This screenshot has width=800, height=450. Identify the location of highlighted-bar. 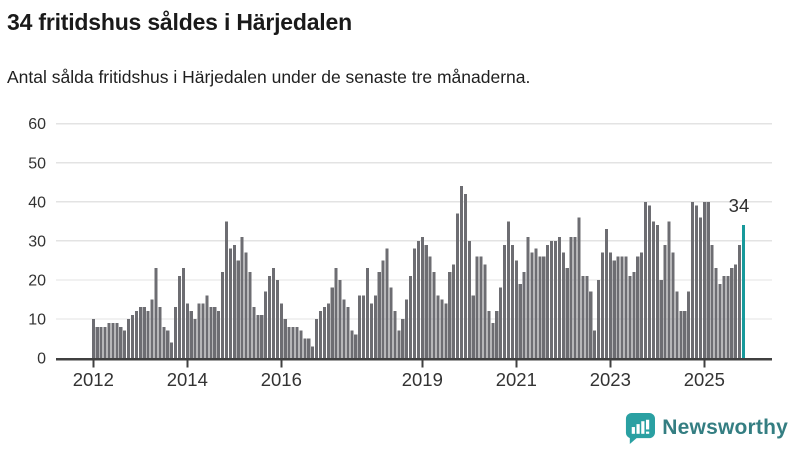
(743, 291).